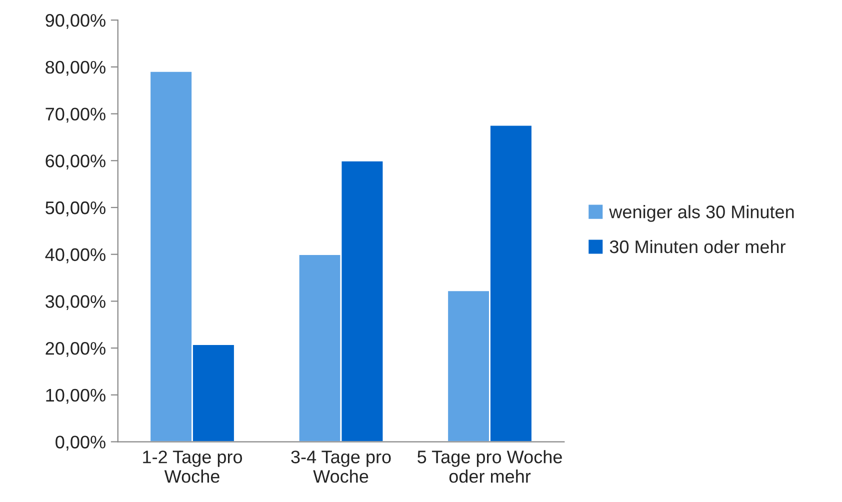  I want to click on y-tick-label: 80,00%, so click(76, 68).